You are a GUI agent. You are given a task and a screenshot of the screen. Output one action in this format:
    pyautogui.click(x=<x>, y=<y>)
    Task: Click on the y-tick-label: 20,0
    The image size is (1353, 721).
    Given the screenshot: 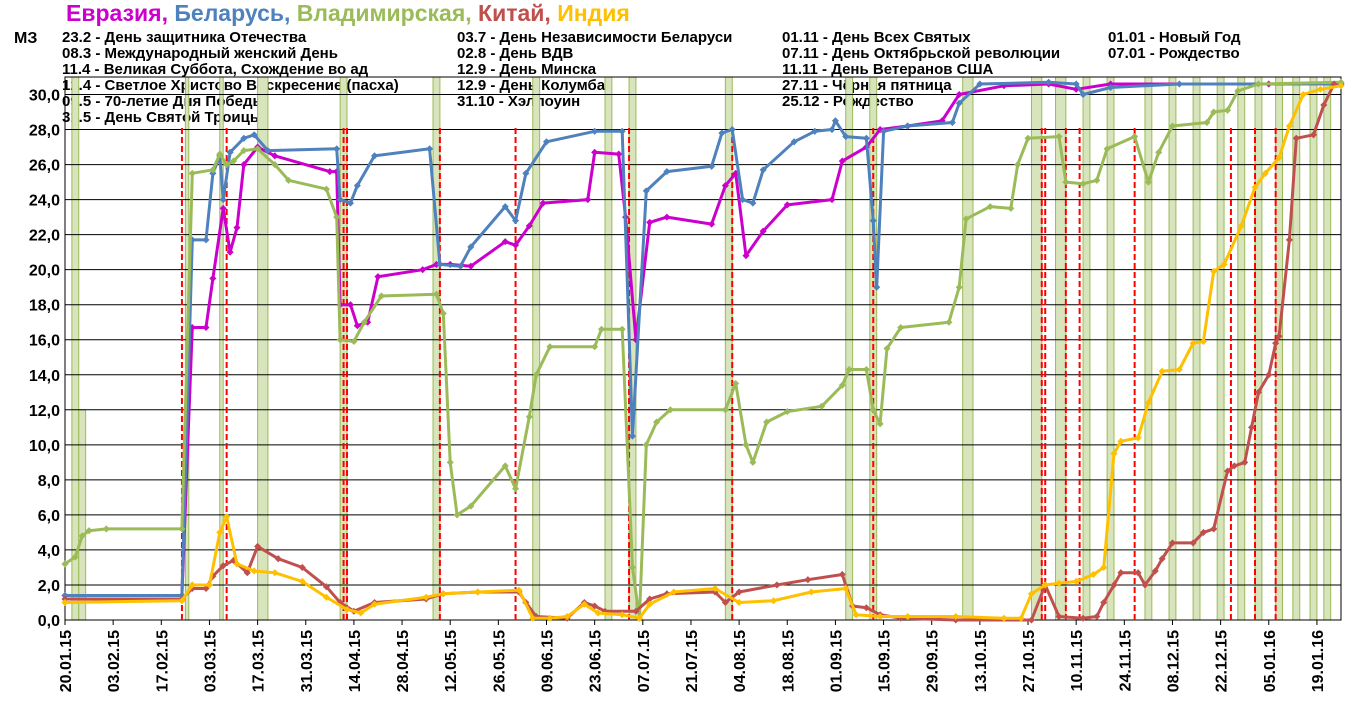 What is the action you would take?
    pyautogui.click(x=44, y=271)
    